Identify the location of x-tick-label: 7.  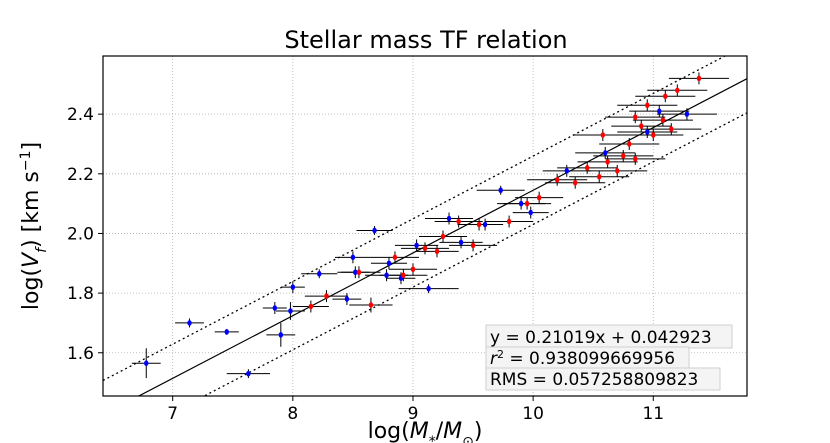
(172, 414).